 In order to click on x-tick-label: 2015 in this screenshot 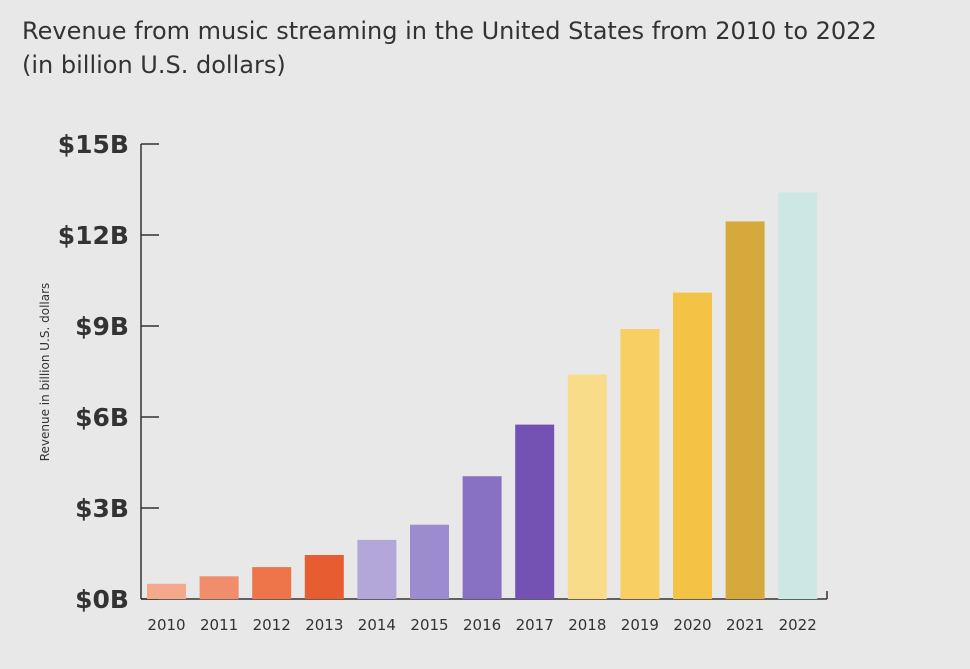, I will do `click(429, 625)`.